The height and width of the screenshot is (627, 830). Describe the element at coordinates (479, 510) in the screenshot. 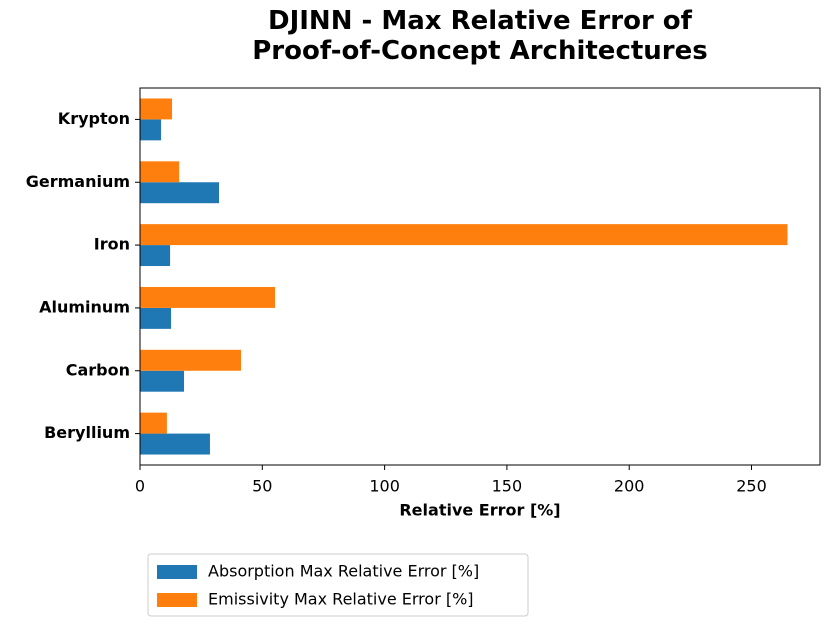

I see `x-axis-label: Relative Error [%]` at that location.